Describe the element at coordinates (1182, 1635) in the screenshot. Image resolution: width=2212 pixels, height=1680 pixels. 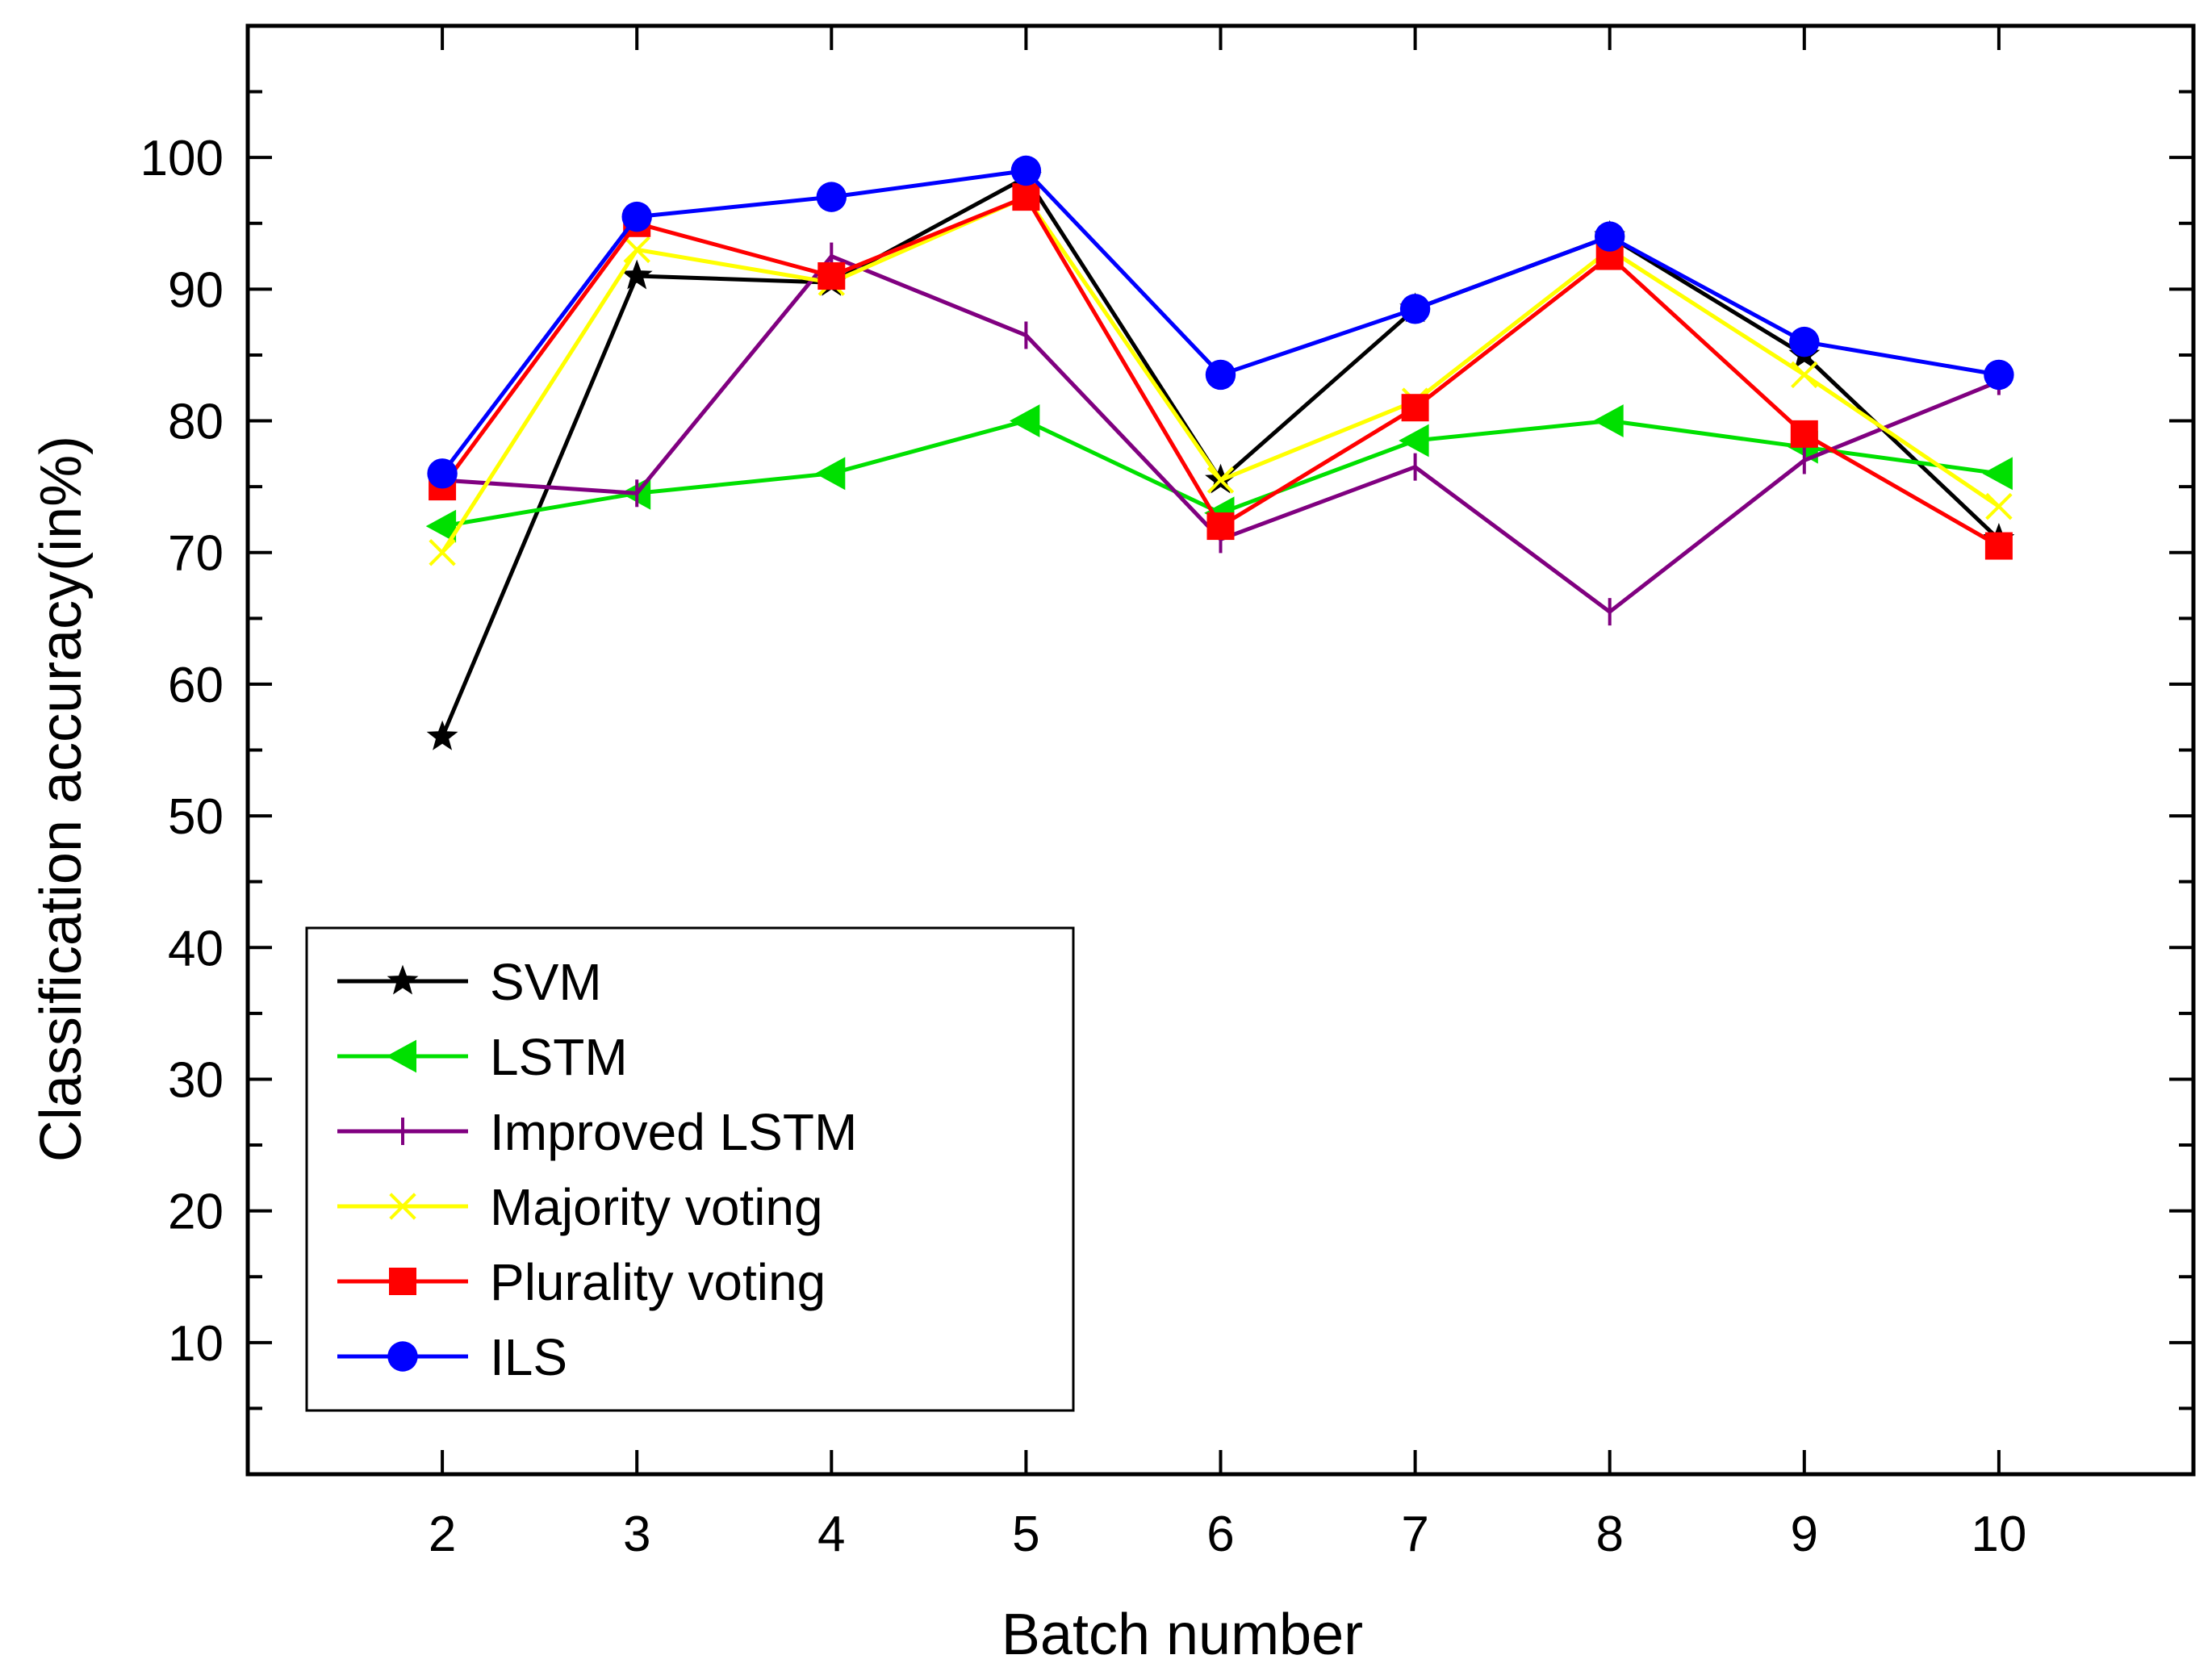
I see `x-axis-title: Batch number` at that location.